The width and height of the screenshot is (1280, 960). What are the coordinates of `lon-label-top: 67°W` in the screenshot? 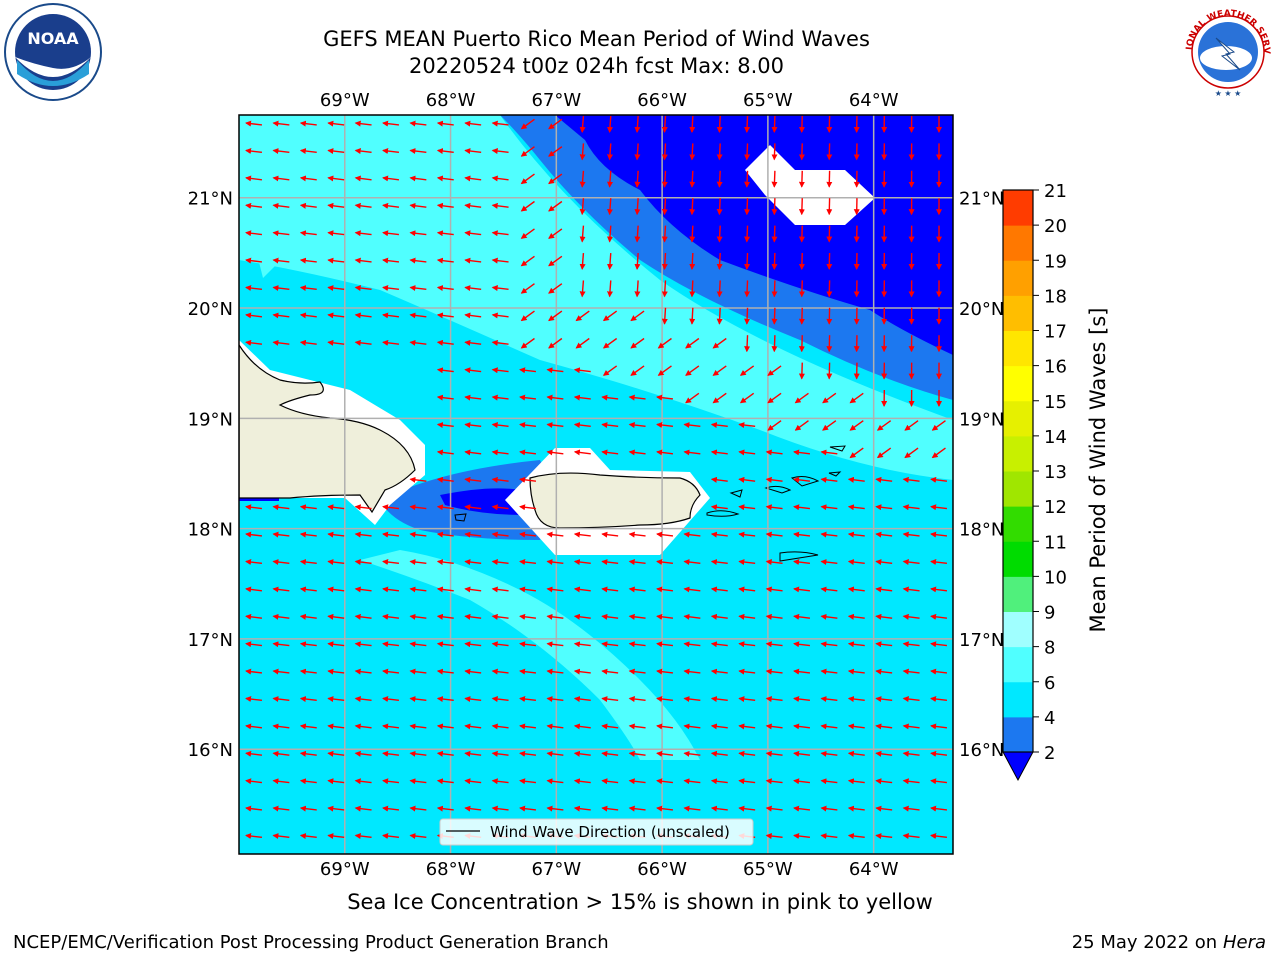 It's located at (556, 100).